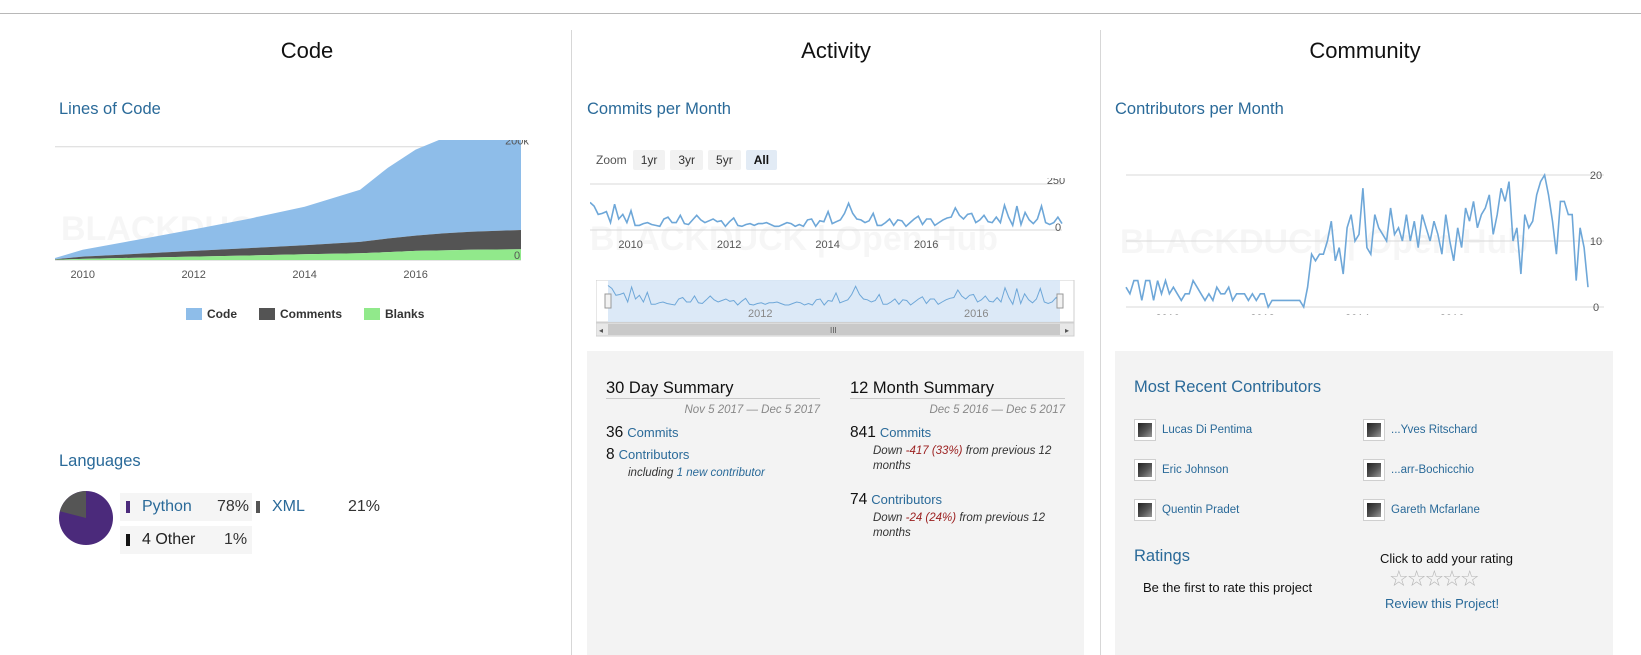  I want to click on legend-label: Code, so click(222, 314).